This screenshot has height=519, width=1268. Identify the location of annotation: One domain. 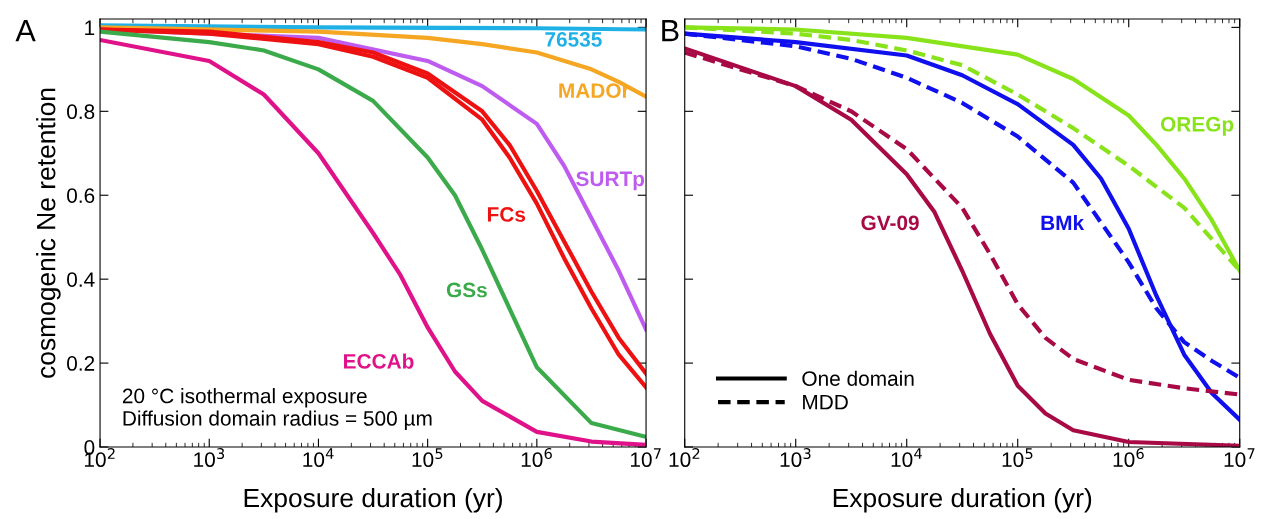
(858, 378).